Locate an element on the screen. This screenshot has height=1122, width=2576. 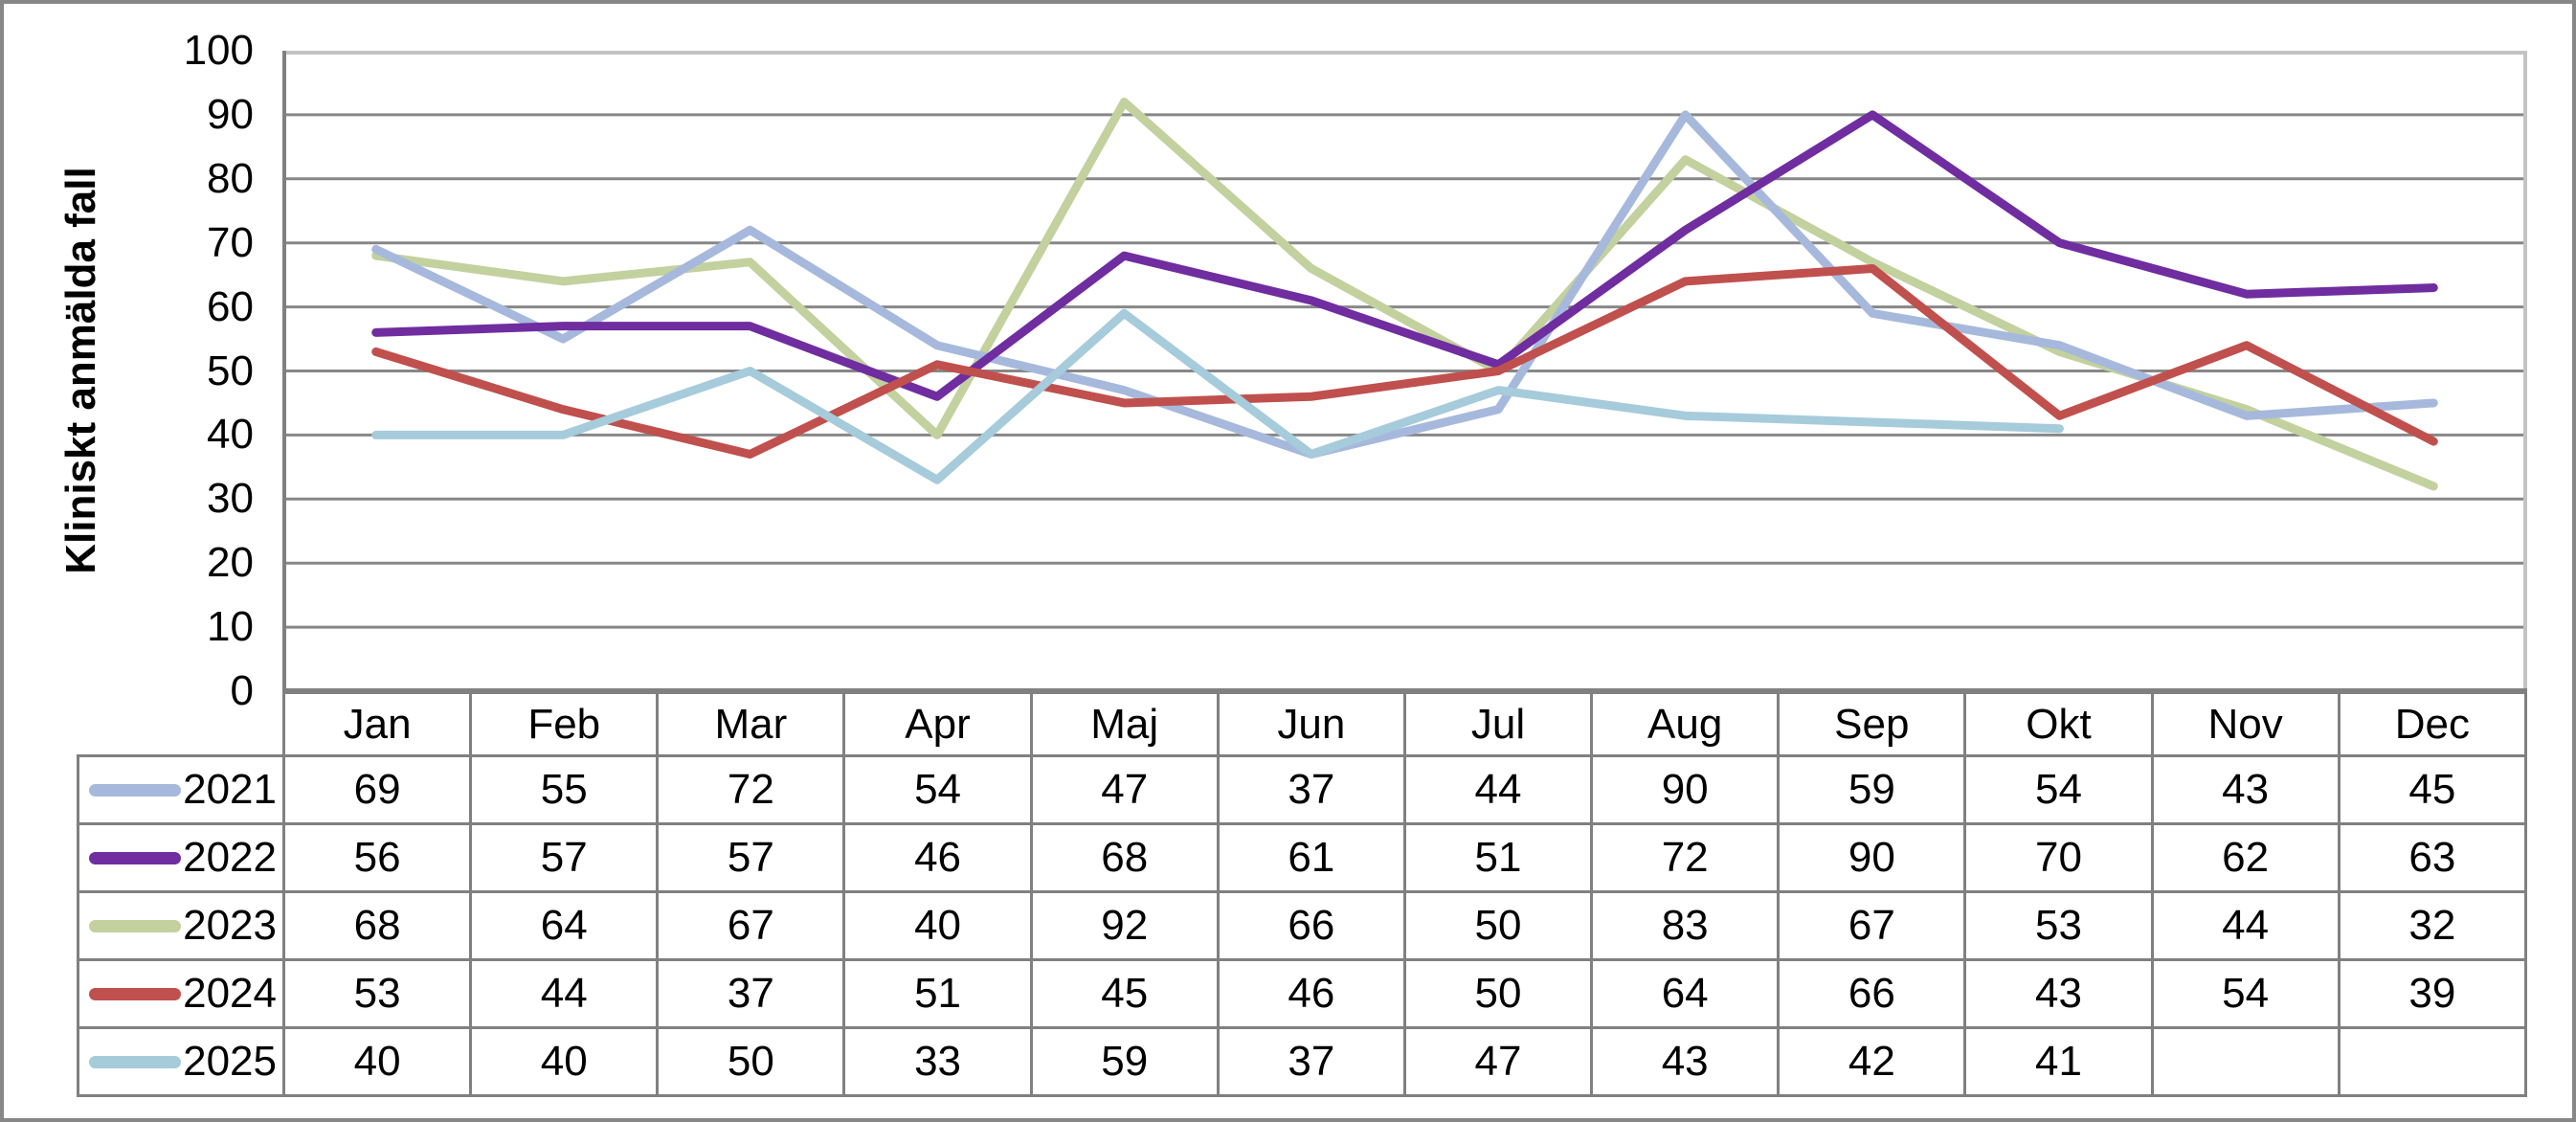
value-cell-2022-nov: 62 is located at coordinates (2245, 858).